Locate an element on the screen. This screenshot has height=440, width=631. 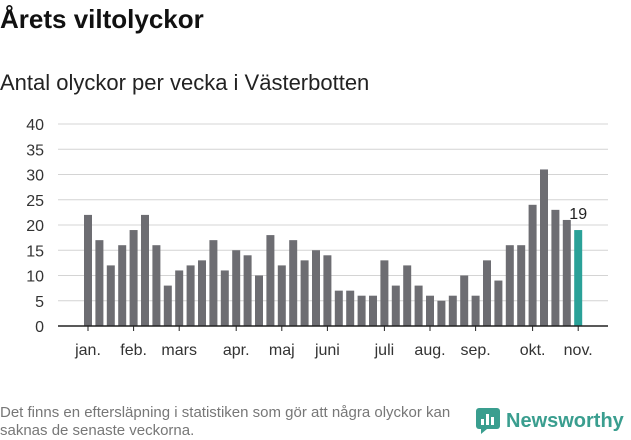
x-tick-label: sep. is located at coordinates (475, 350).